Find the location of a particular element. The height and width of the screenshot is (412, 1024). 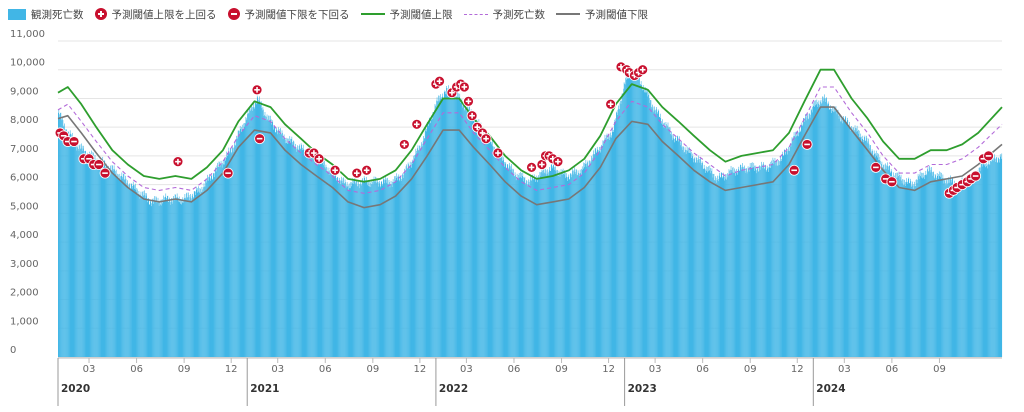

legend-observed: 観測死亡数 is located at coordinates (46, 14).